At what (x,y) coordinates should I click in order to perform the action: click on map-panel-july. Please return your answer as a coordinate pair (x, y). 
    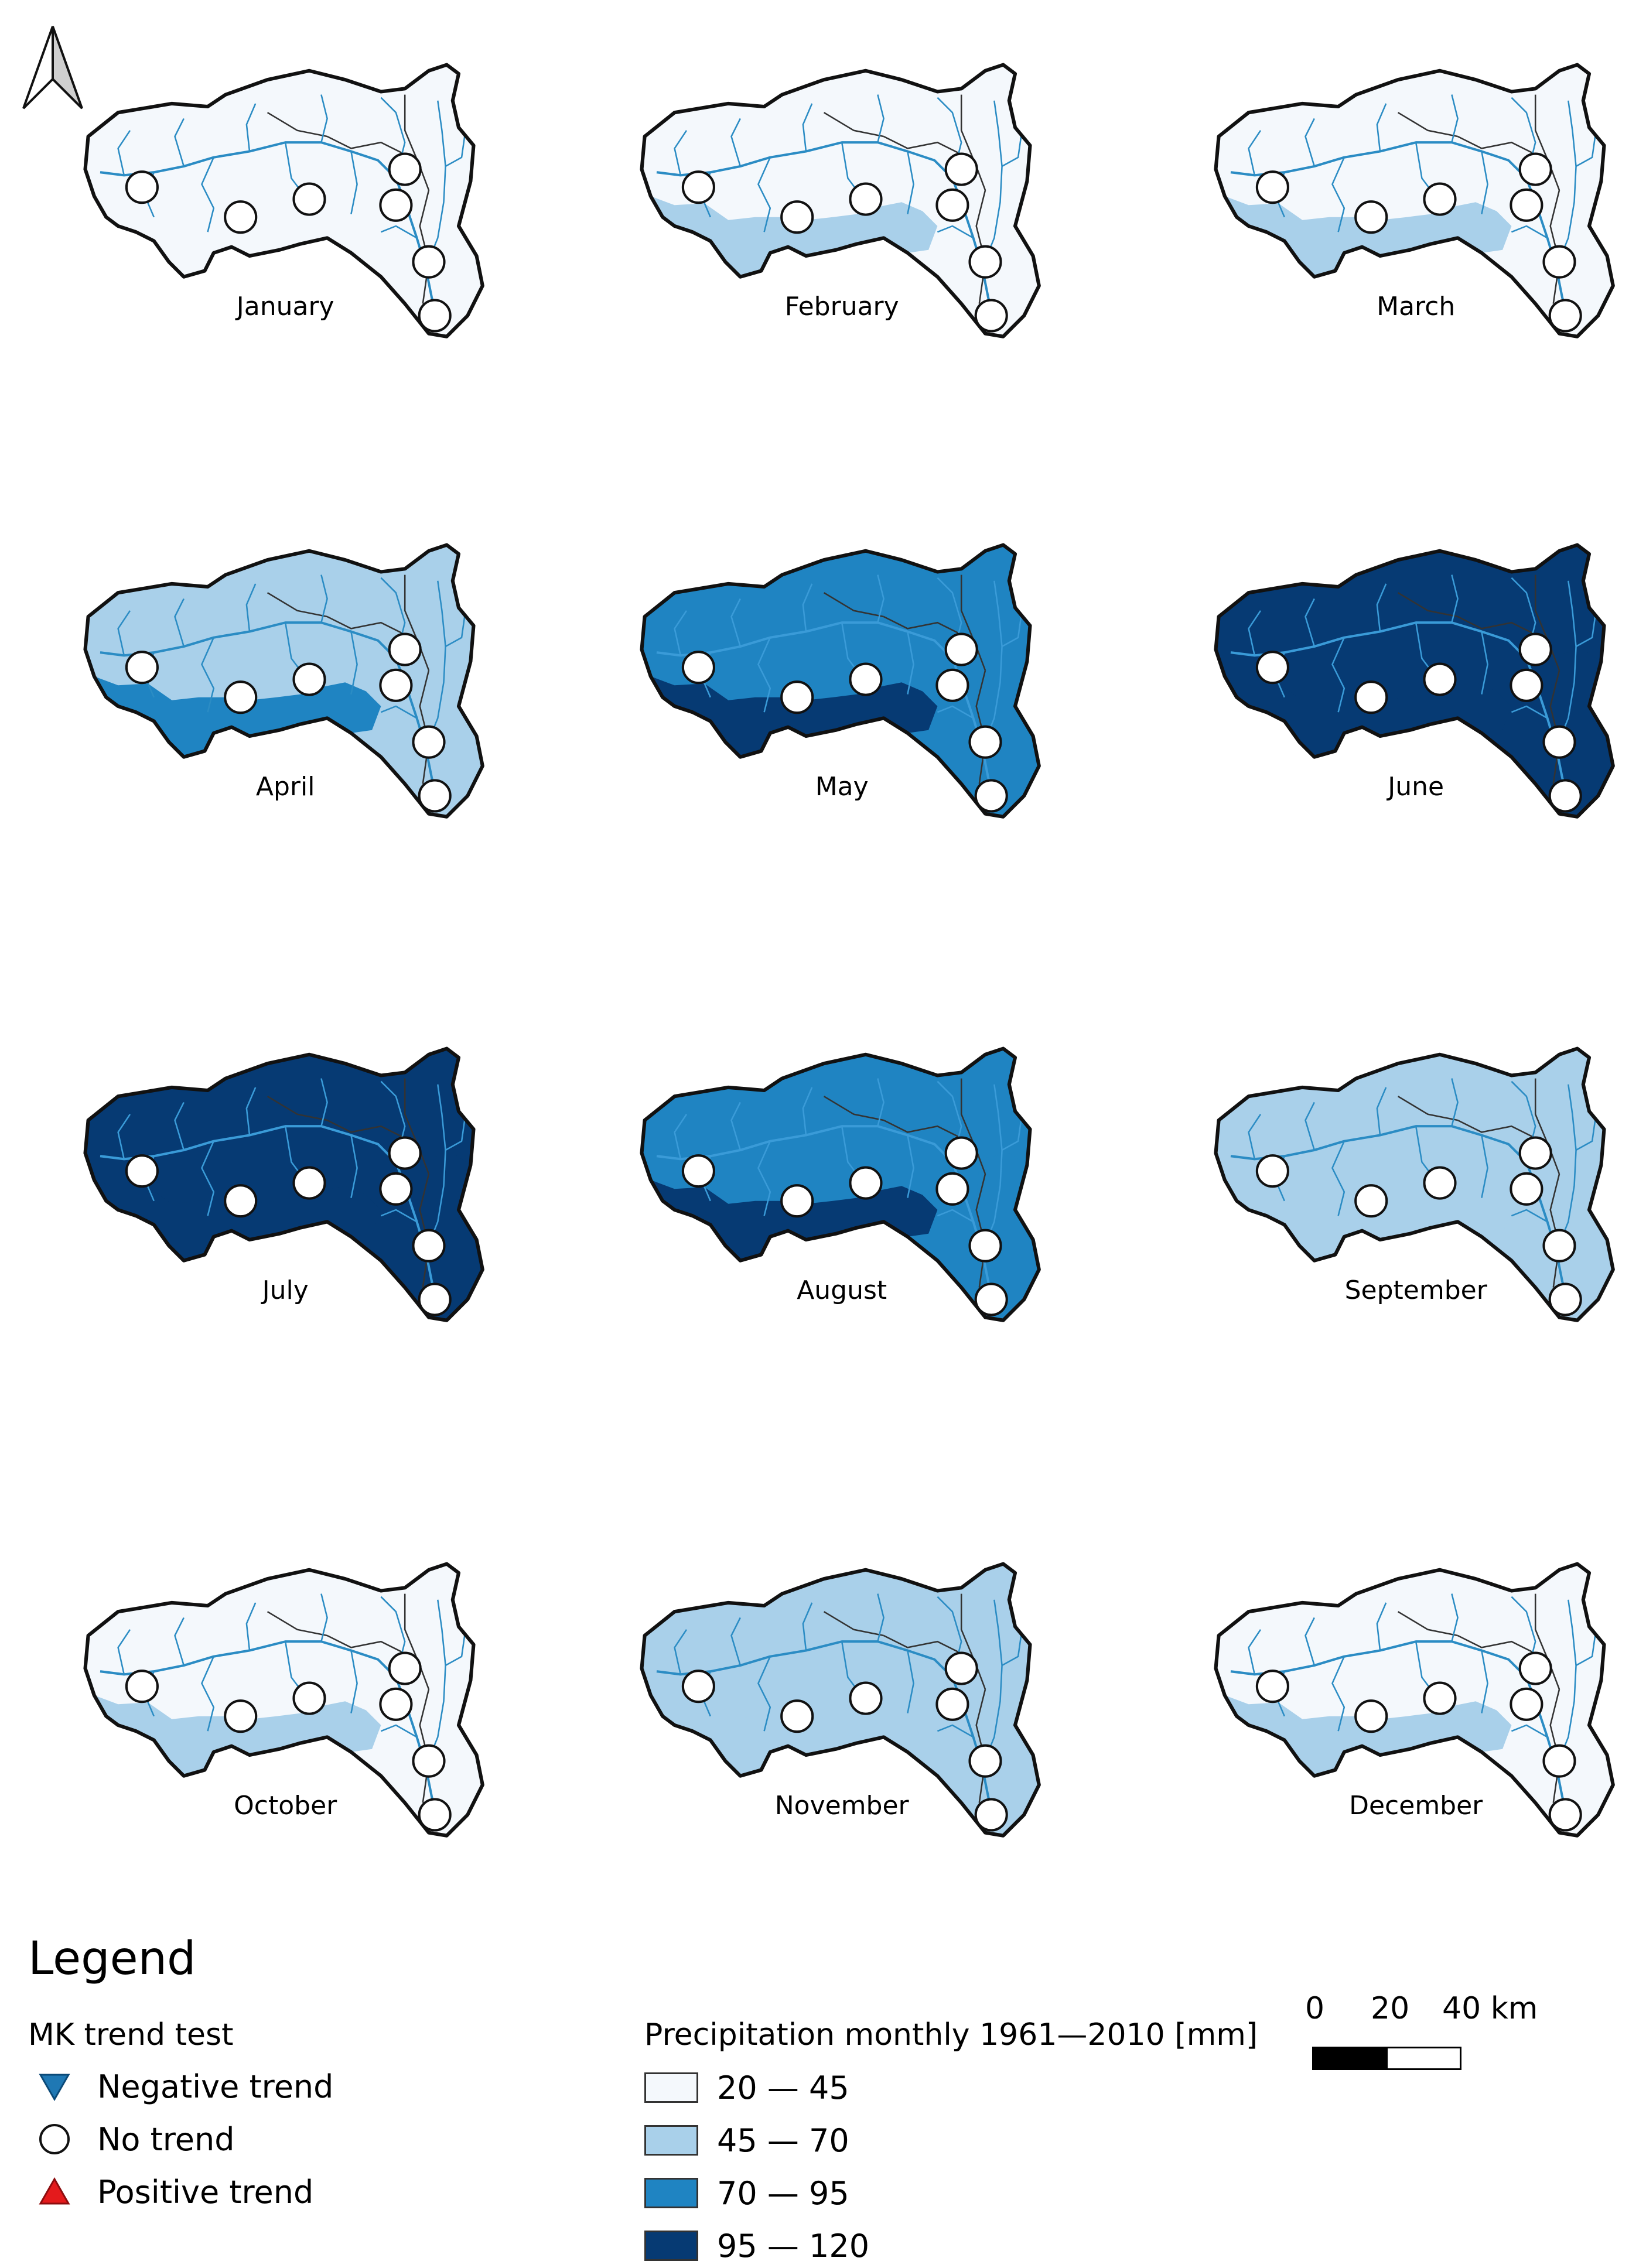
    Looking at the image, I should click on (283, 1184).